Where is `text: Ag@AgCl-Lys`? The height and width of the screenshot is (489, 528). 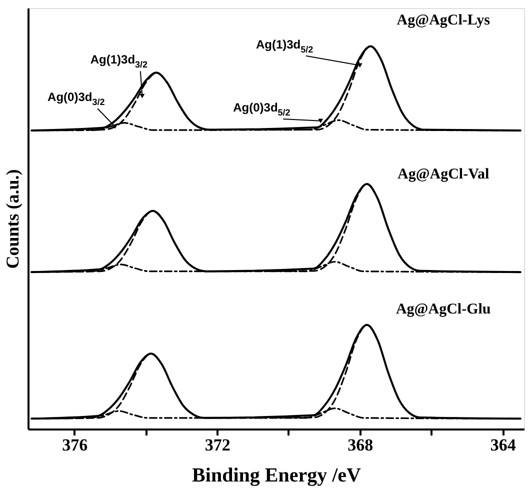
text: Ag@AgCl-Lys is located at coordinates (443, 20).